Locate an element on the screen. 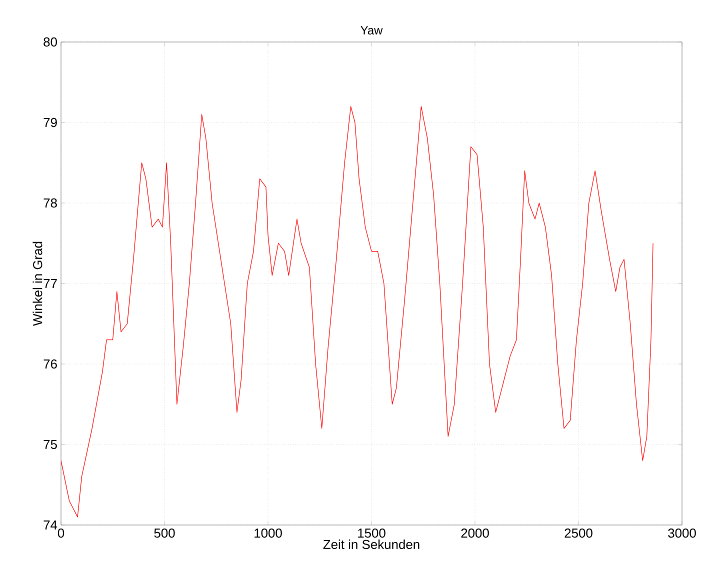 The height and width of the screenshot is (568, 704). y-tick-label: 74 is located at coordinates (51, 525).